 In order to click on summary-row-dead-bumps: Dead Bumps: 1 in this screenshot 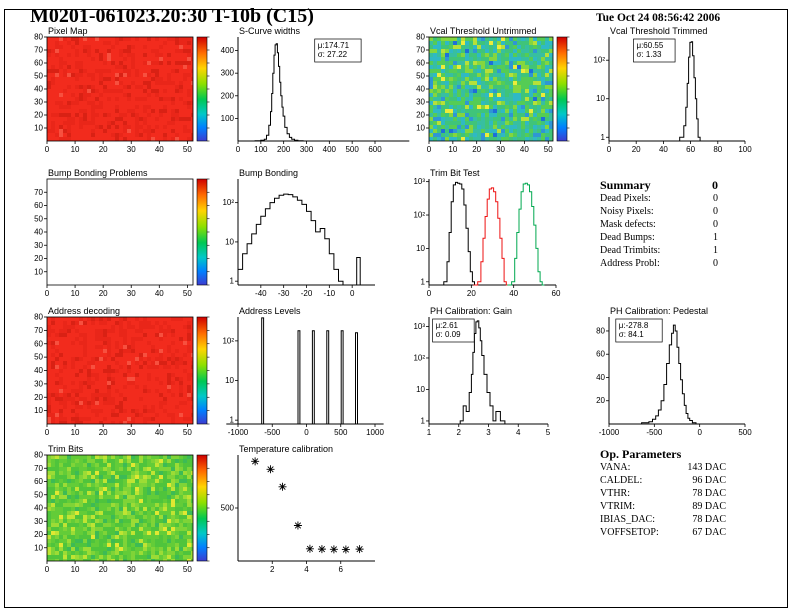, I will do `click(659, 238)`.